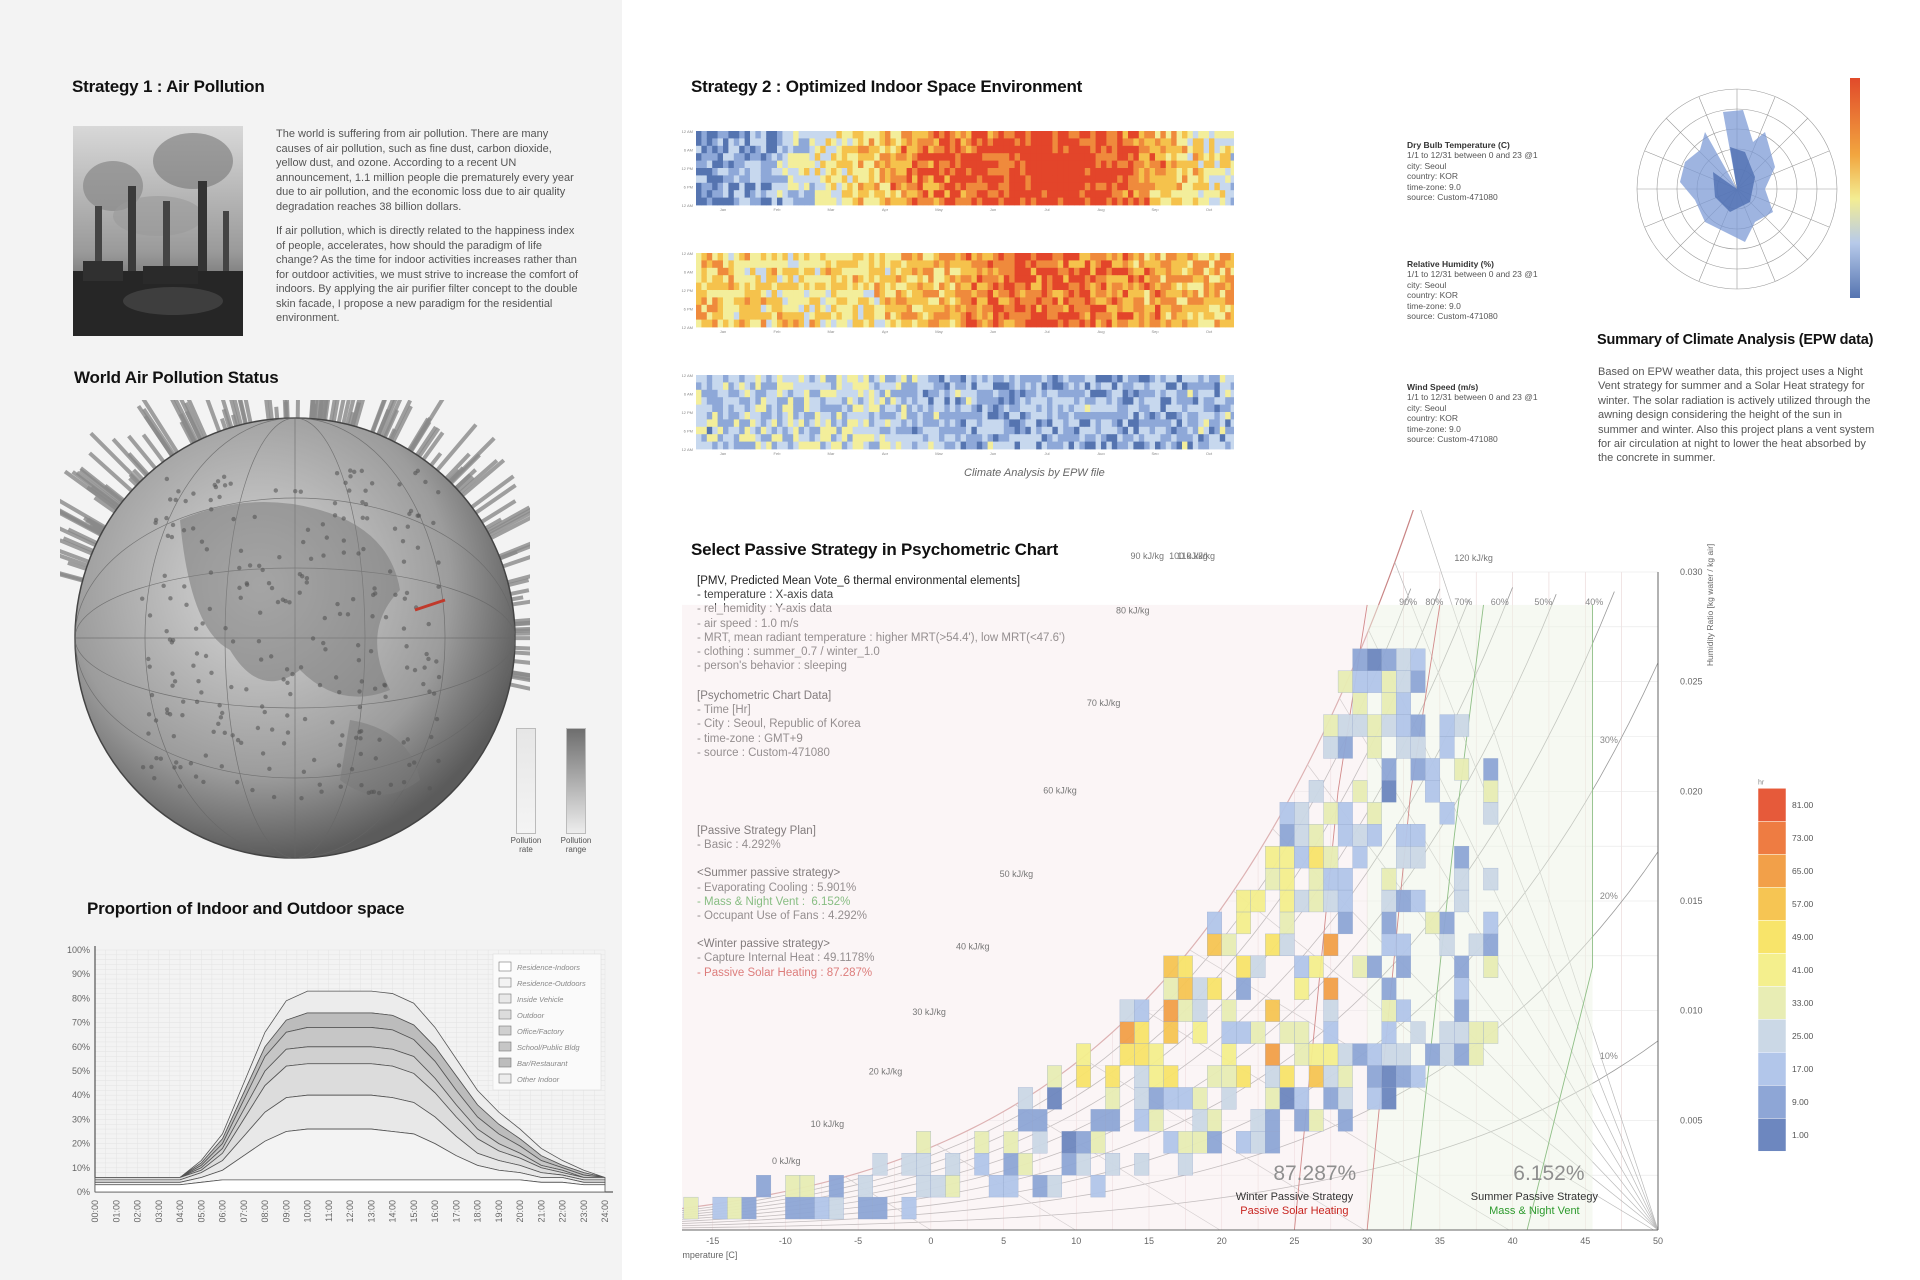 The height and width of the screenshot is (1280, 1920). Describe the element at coordinates (1100, 209) in the screenshot. I see `heatmap-x-label: Aug` at that location.